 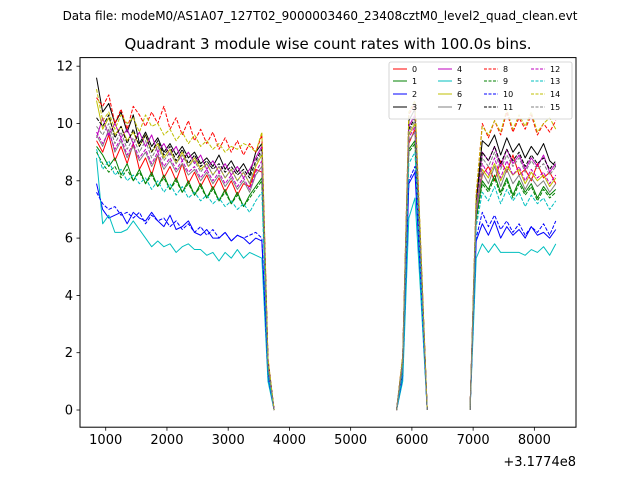 I want to click on y-tick-label: 8, so click(x=69, y=181).